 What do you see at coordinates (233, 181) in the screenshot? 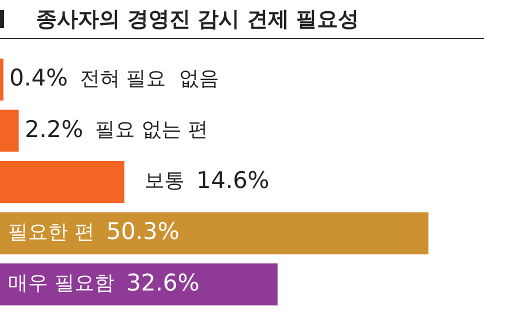
I see `data-label: 14.6%` at bounding box center [233, 181].